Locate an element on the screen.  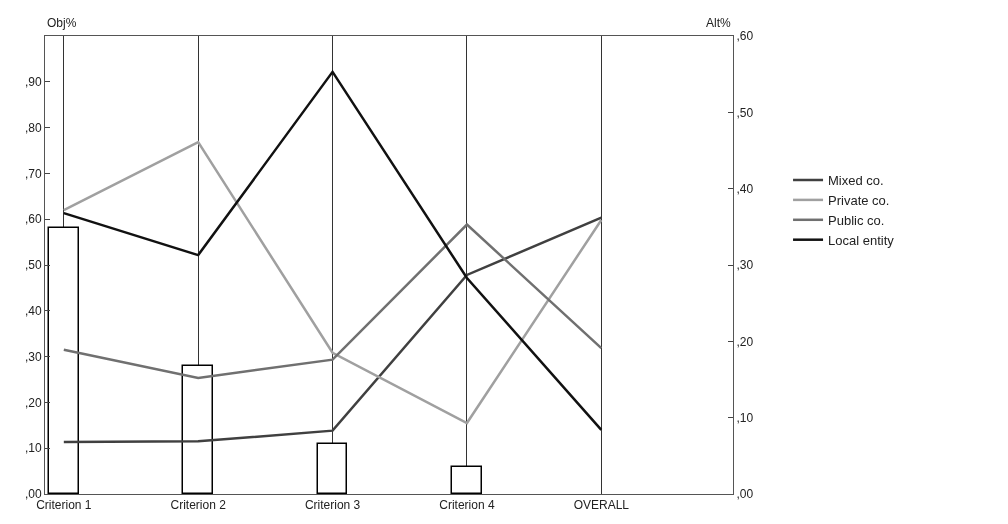
x-tick-label: Criterion 3 is located at coordinates (332, 505).